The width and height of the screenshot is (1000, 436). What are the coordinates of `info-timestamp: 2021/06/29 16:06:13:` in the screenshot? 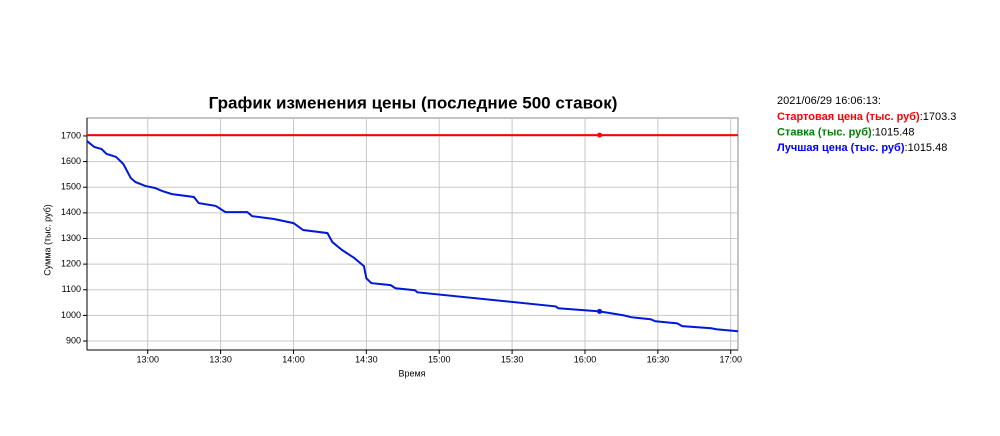 It's located at (829, 101).